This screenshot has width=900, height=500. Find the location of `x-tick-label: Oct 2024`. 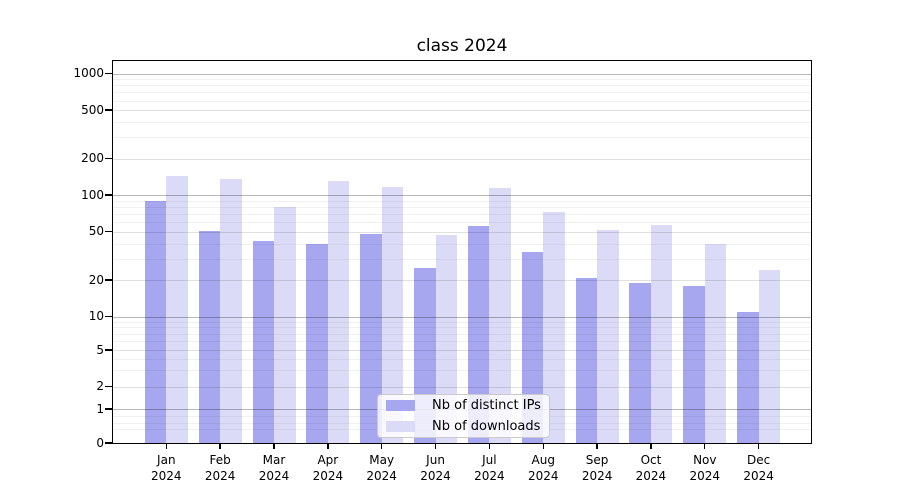

x-tick-label: Oct 2024 is located at coordinates (651, 468).